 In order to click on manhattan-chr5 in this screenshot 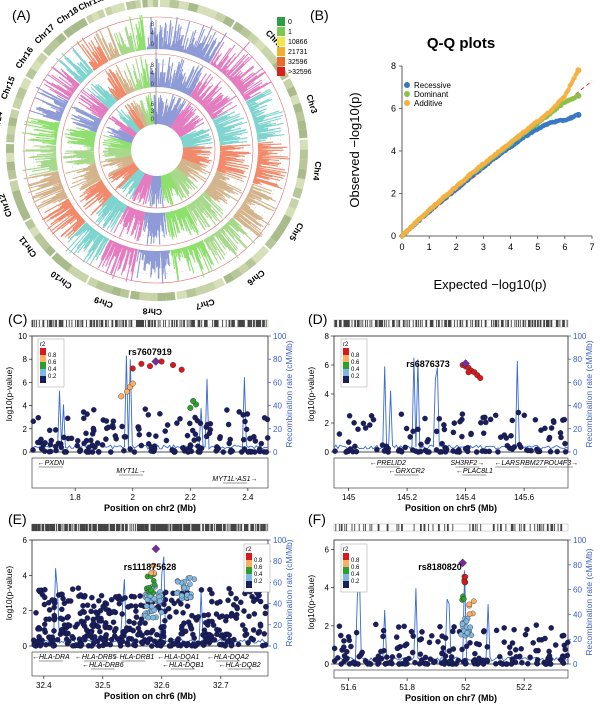, I will do `click(193, 170)`.